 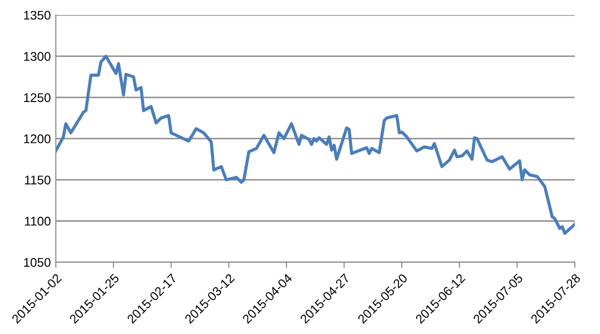 I want to click on y-tick-label: 1150, so click(x=37, y=180).